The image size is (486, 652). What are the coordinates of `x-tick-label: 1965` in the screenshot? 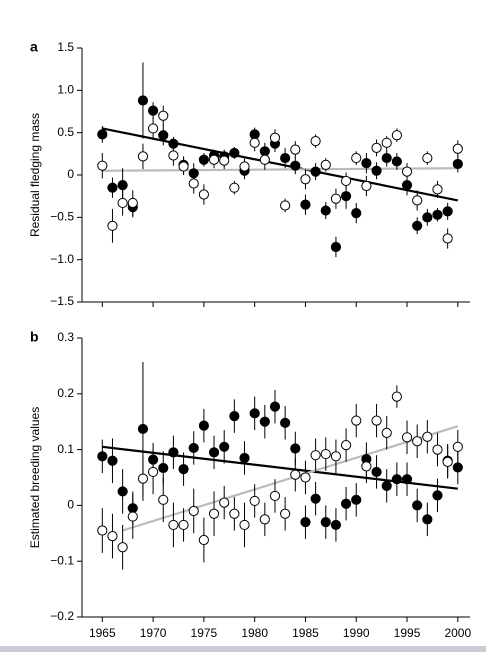 It's located at (102, 633).